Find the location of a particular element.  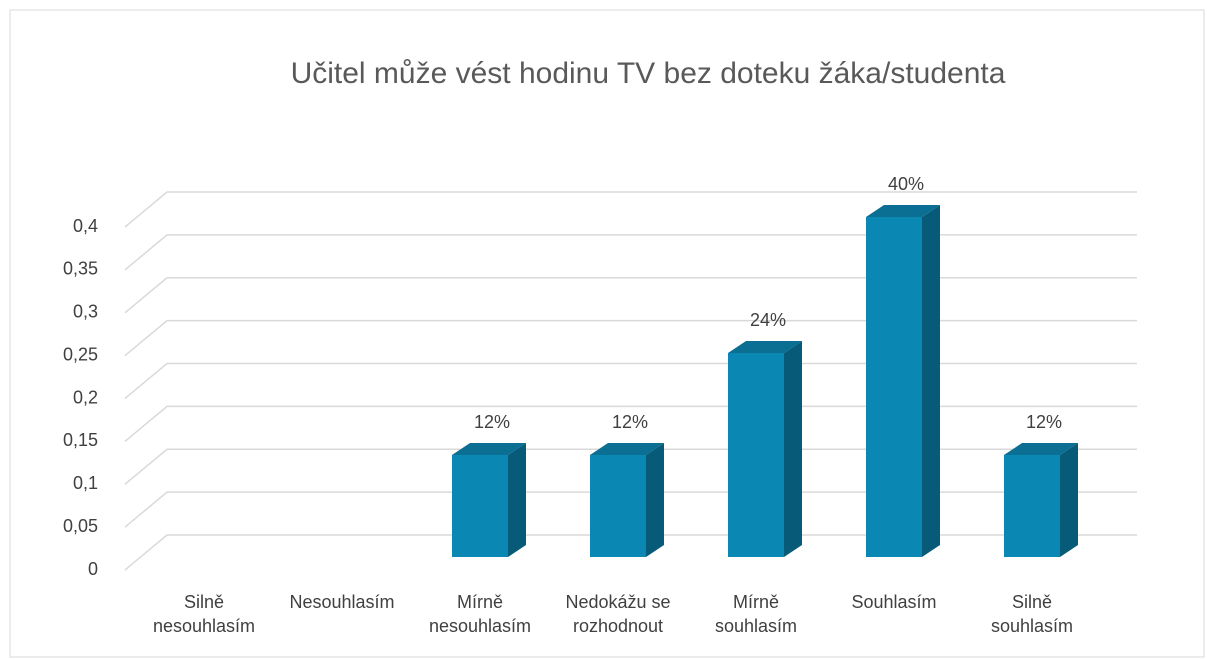

x-tick-label: Silně nesouhlasím is located at coordinates (204, 614).